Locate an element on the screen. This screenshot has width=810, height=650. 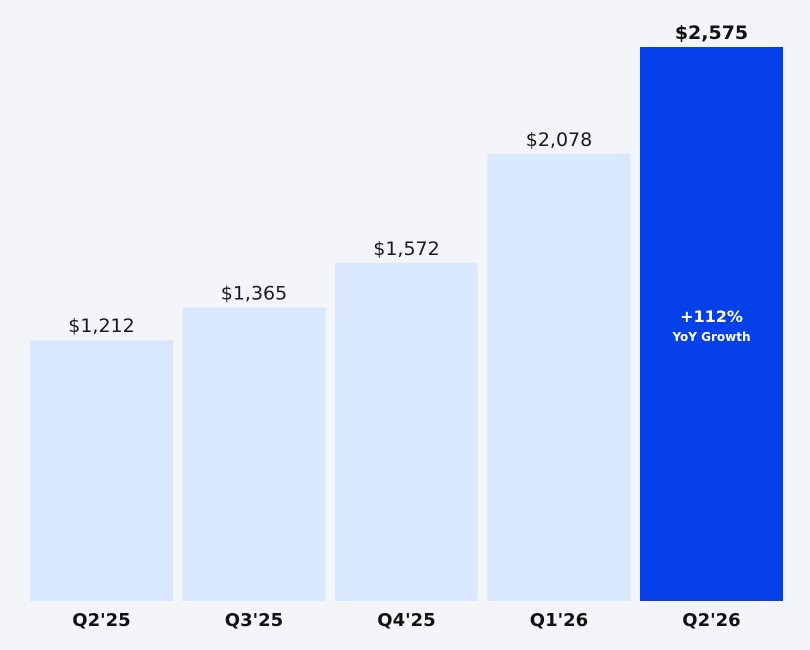
x-tick-label-q2-26: Q2'26 is located at coordinates (711, 620).